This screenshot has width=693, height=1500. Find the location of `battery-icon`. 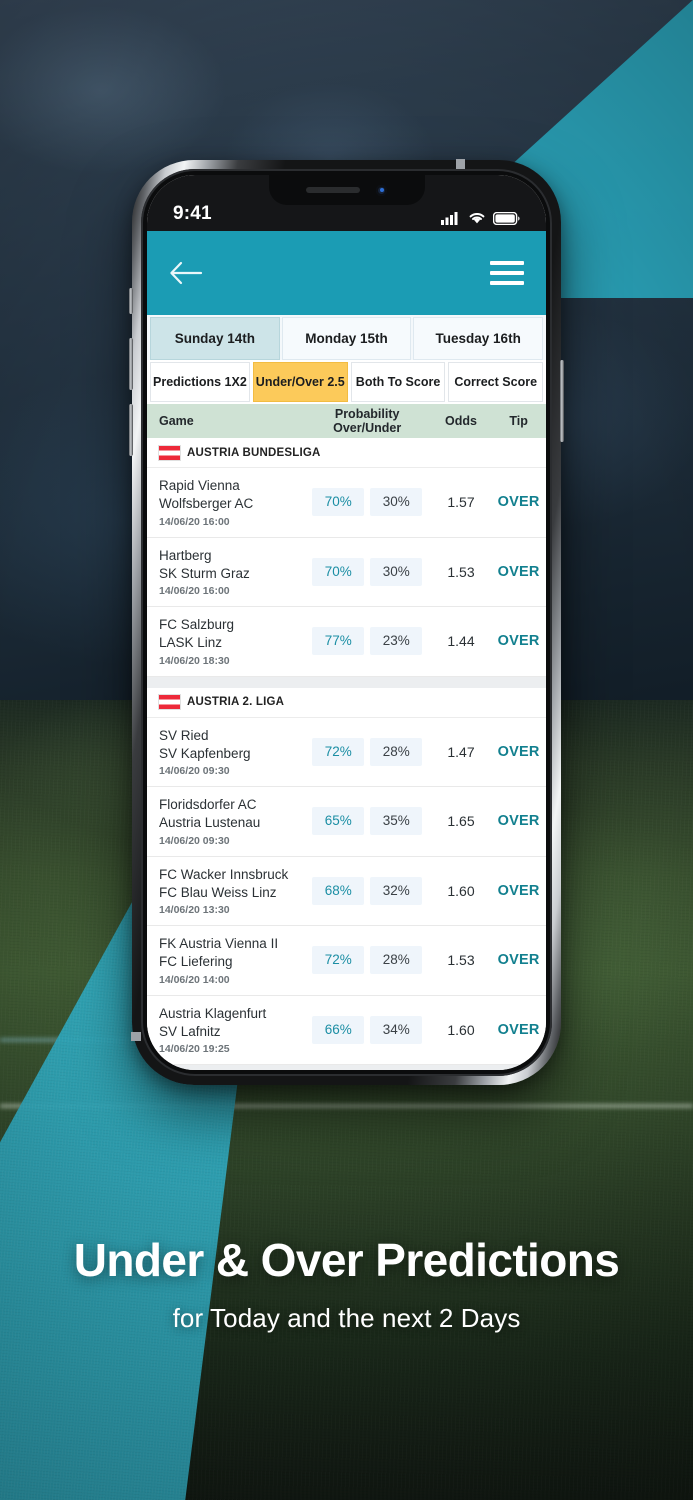

battery-icon is located at coordinates (506, 218).